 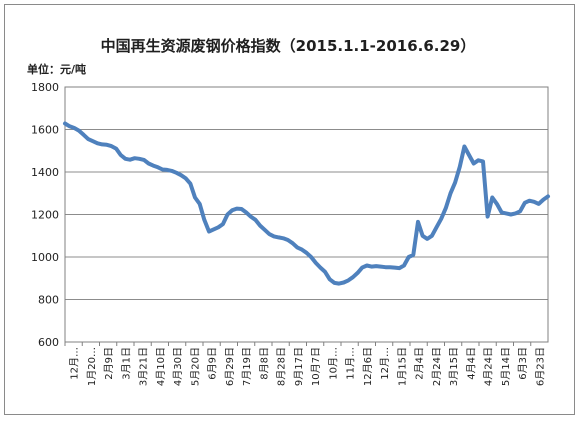 I want to click on y-tick-label: 1600, so click(x=45, y=130).